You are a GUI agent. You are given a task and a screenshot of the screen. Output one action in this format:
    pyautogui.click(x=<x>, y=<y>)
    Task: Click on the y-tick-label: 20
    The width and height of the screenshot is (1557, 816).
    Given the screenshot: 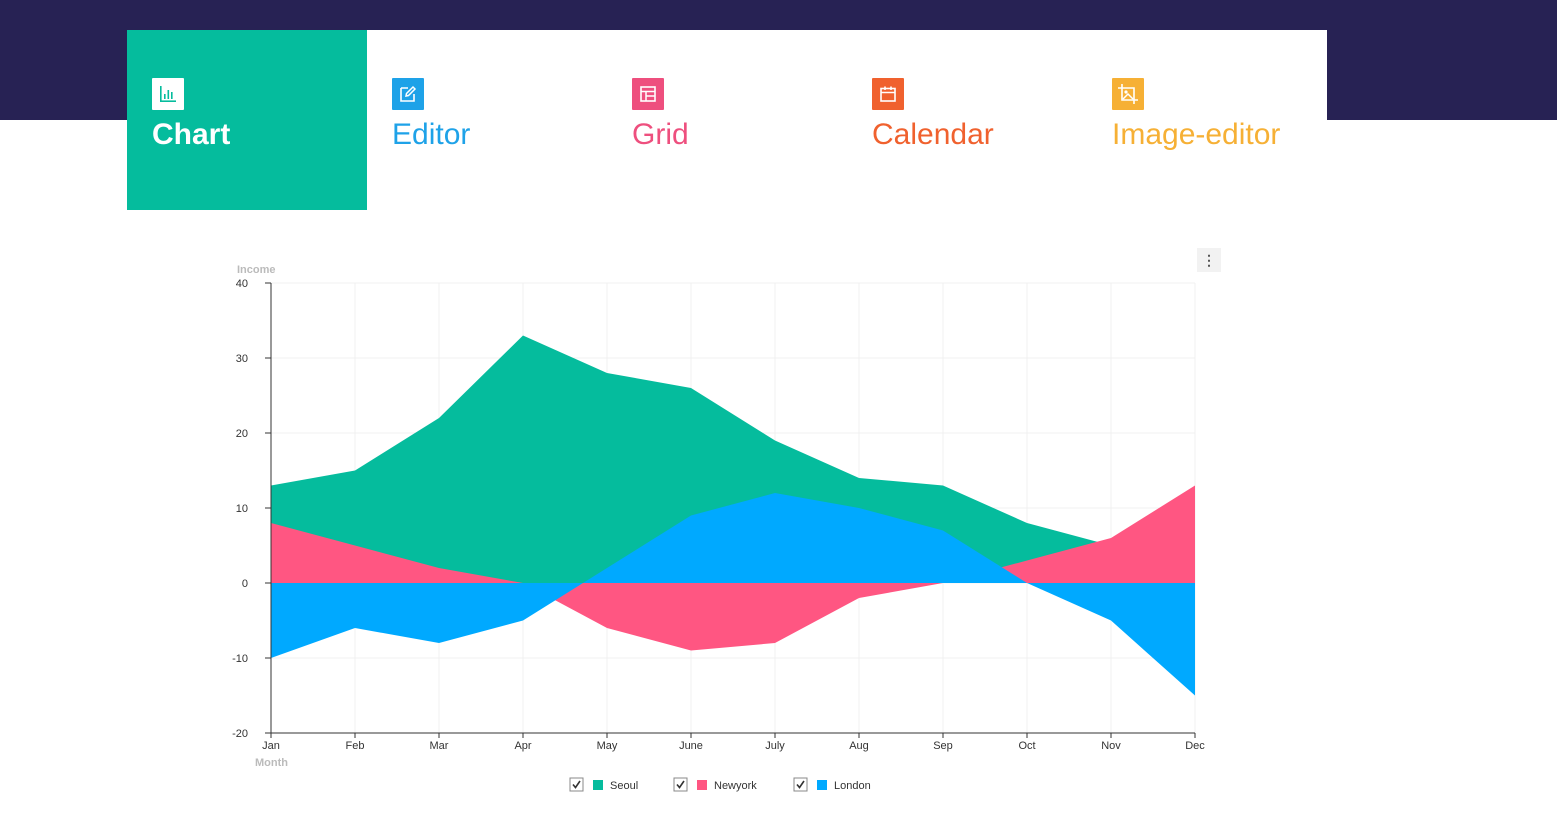 What is the action you would take?
    pyautogui.click(x=242, y=434)
    